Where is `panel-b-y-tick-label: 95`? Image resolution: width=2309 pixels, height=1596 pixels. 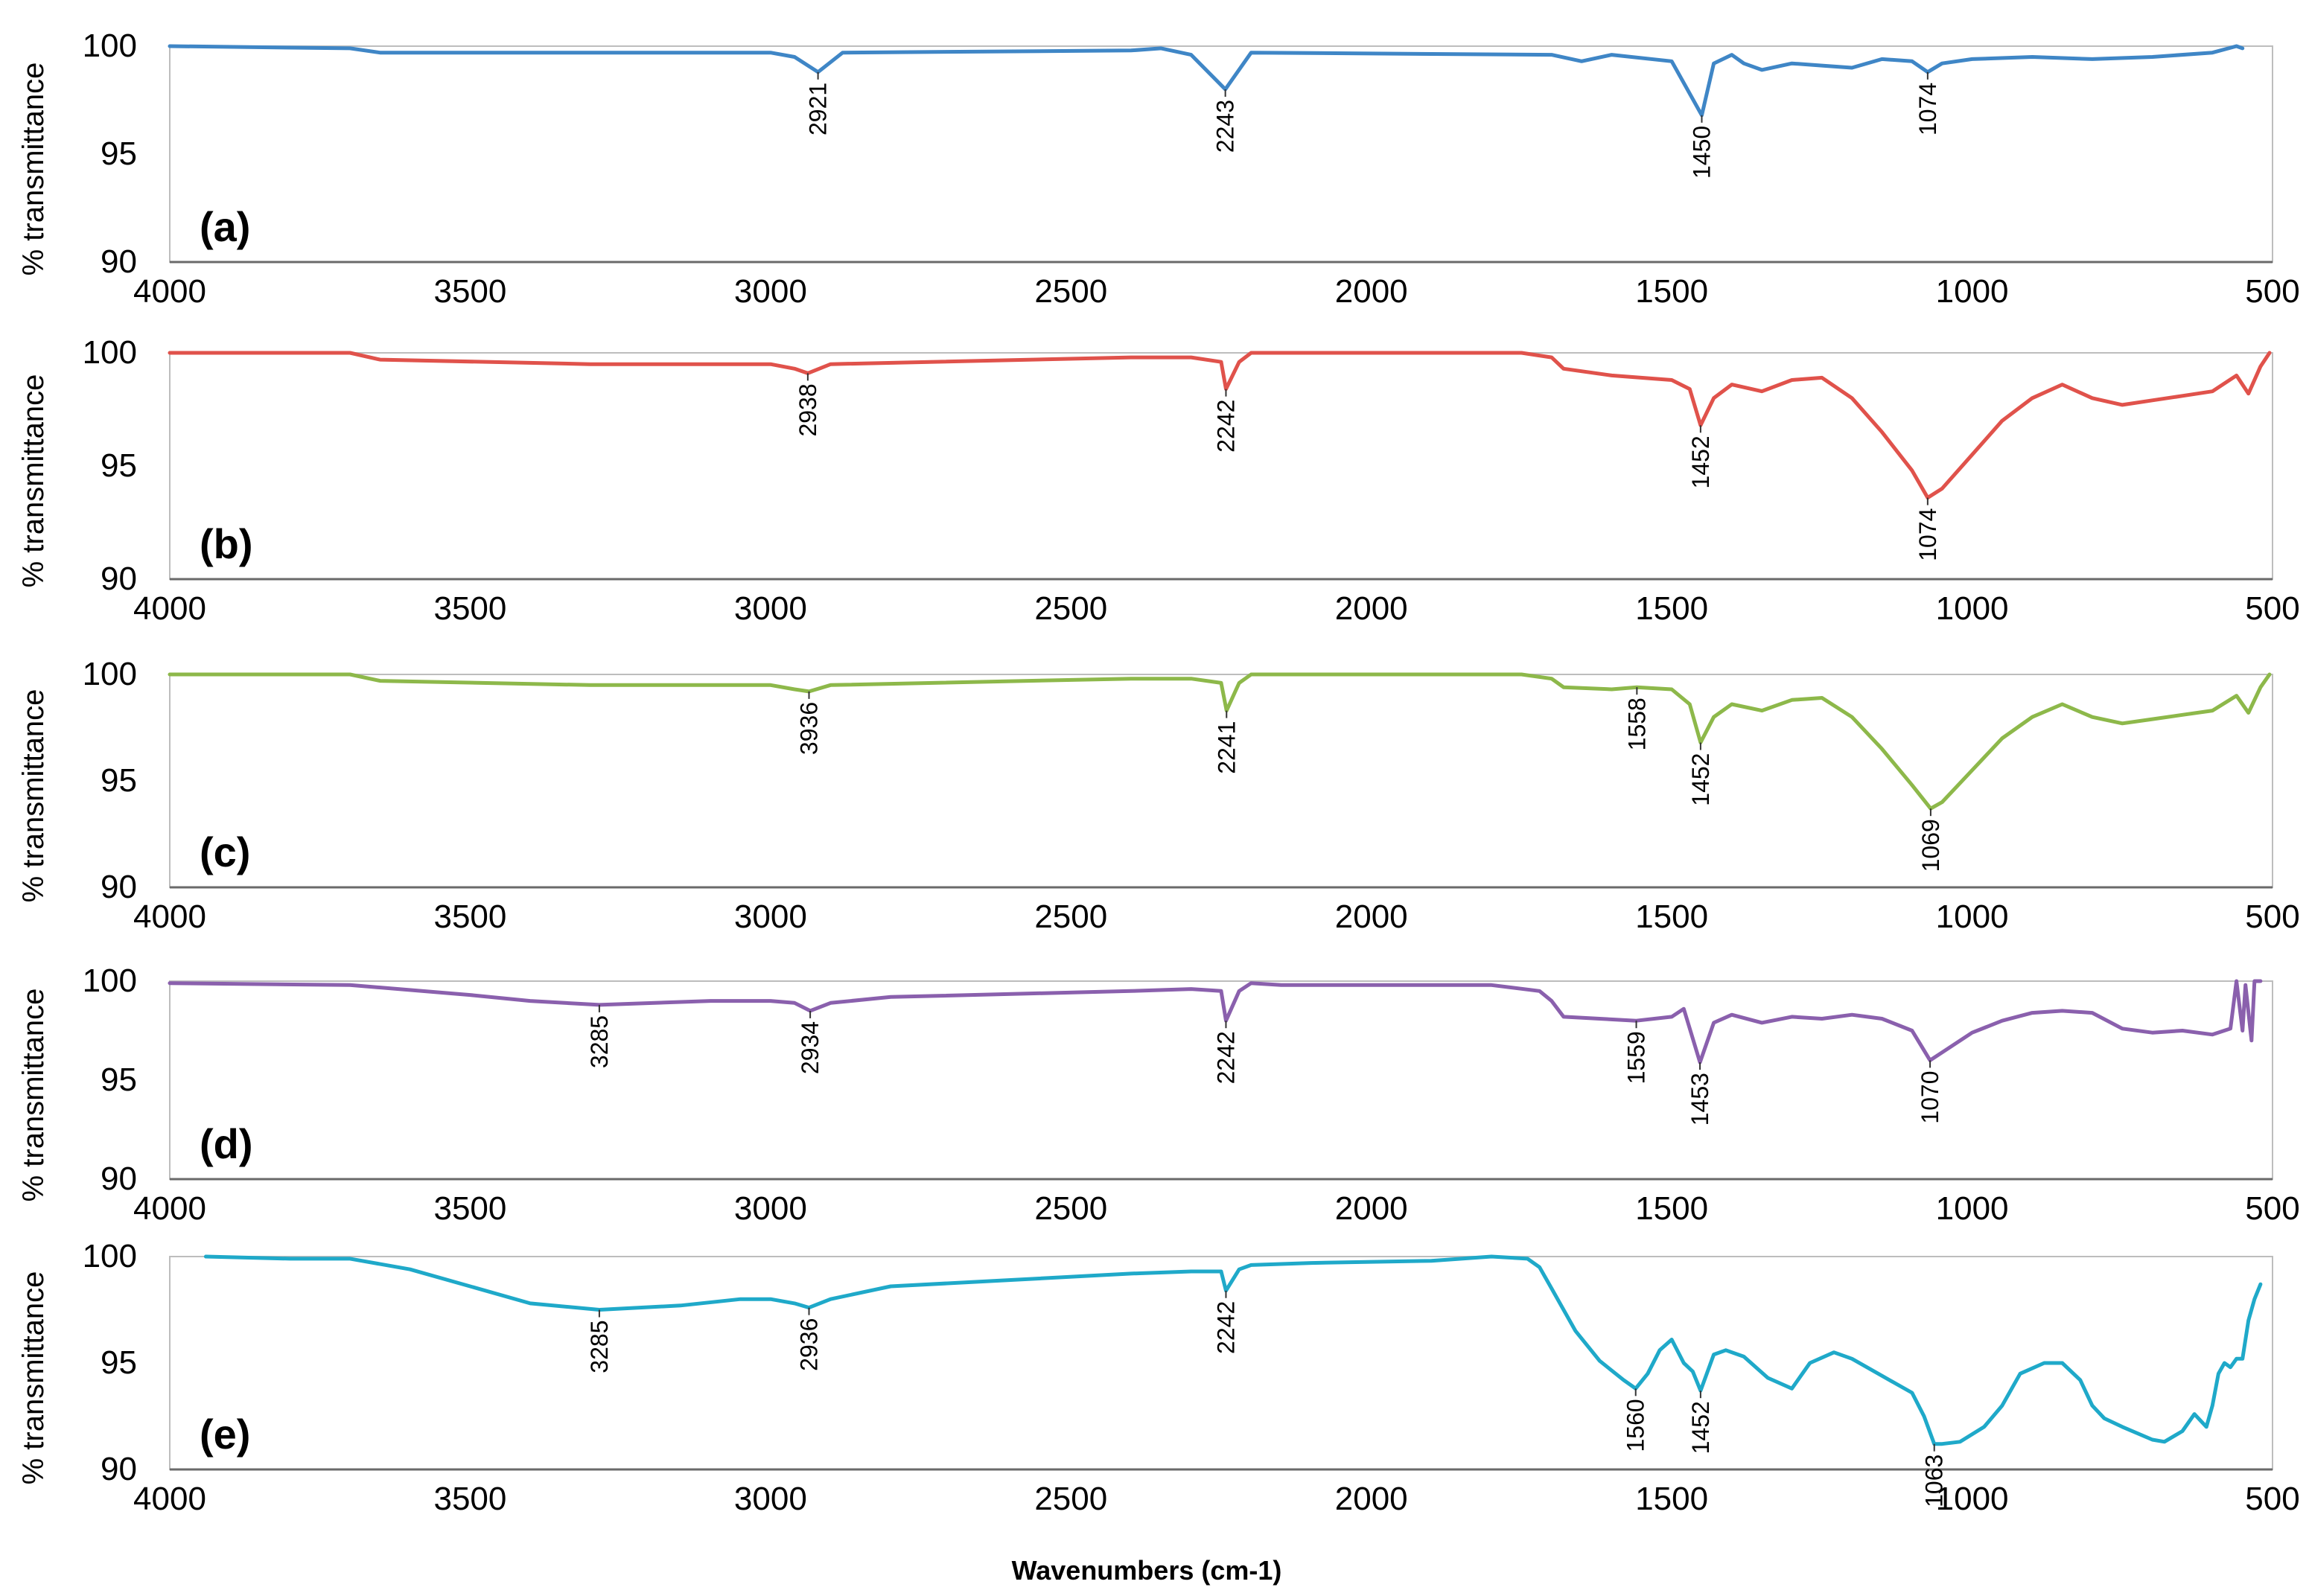
panel-b-y-tick-label: 95 is located at coordinates (119, 465).